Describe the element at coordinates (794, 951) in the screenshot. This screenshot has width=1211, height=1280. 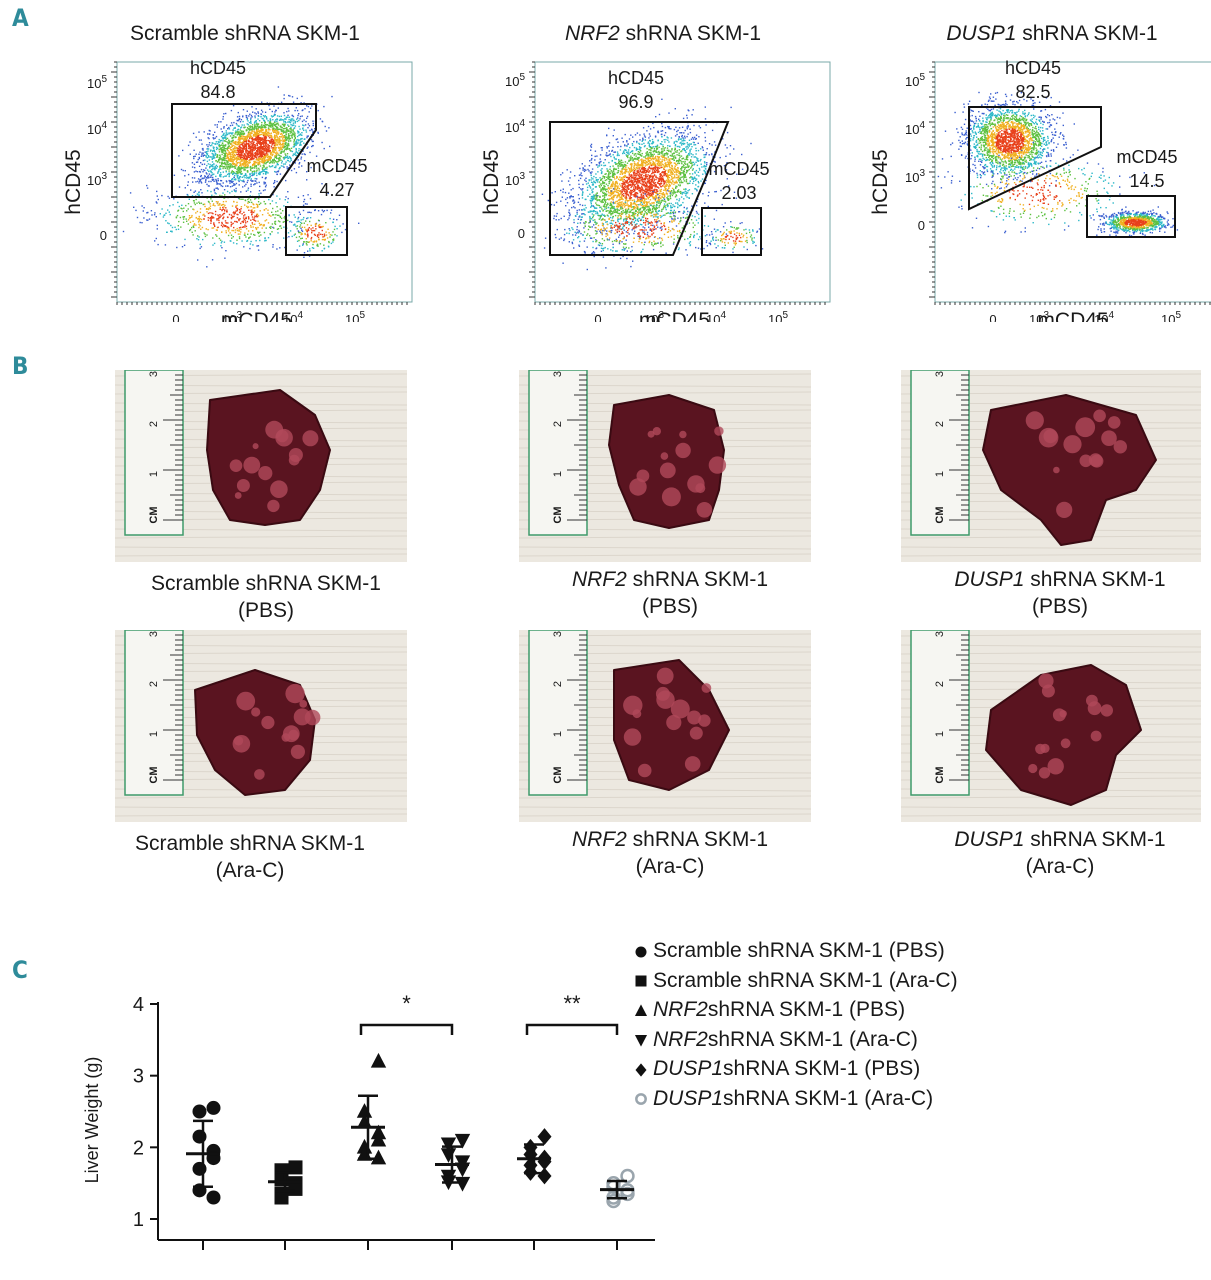
I see `legend-item: Scramble shRNA SKM-1 (PBS)` at that location.